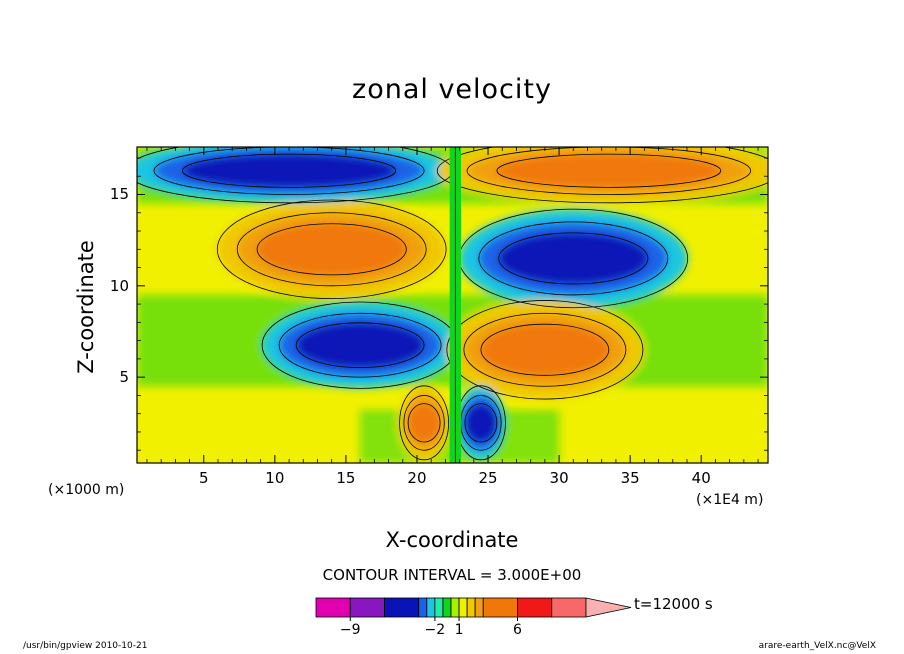 Image resolution: width=904 pixels, height=654 pixels. Describe the element at coordinates (452, 575) in the screenshot. I see `contour-interval-label: CONTOUR INTERVAL = 3.000E+00` at that location.